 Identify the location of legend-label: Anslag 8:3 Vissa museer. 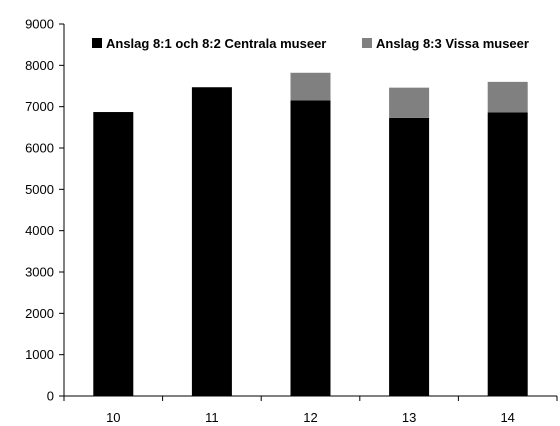
(452, 43).